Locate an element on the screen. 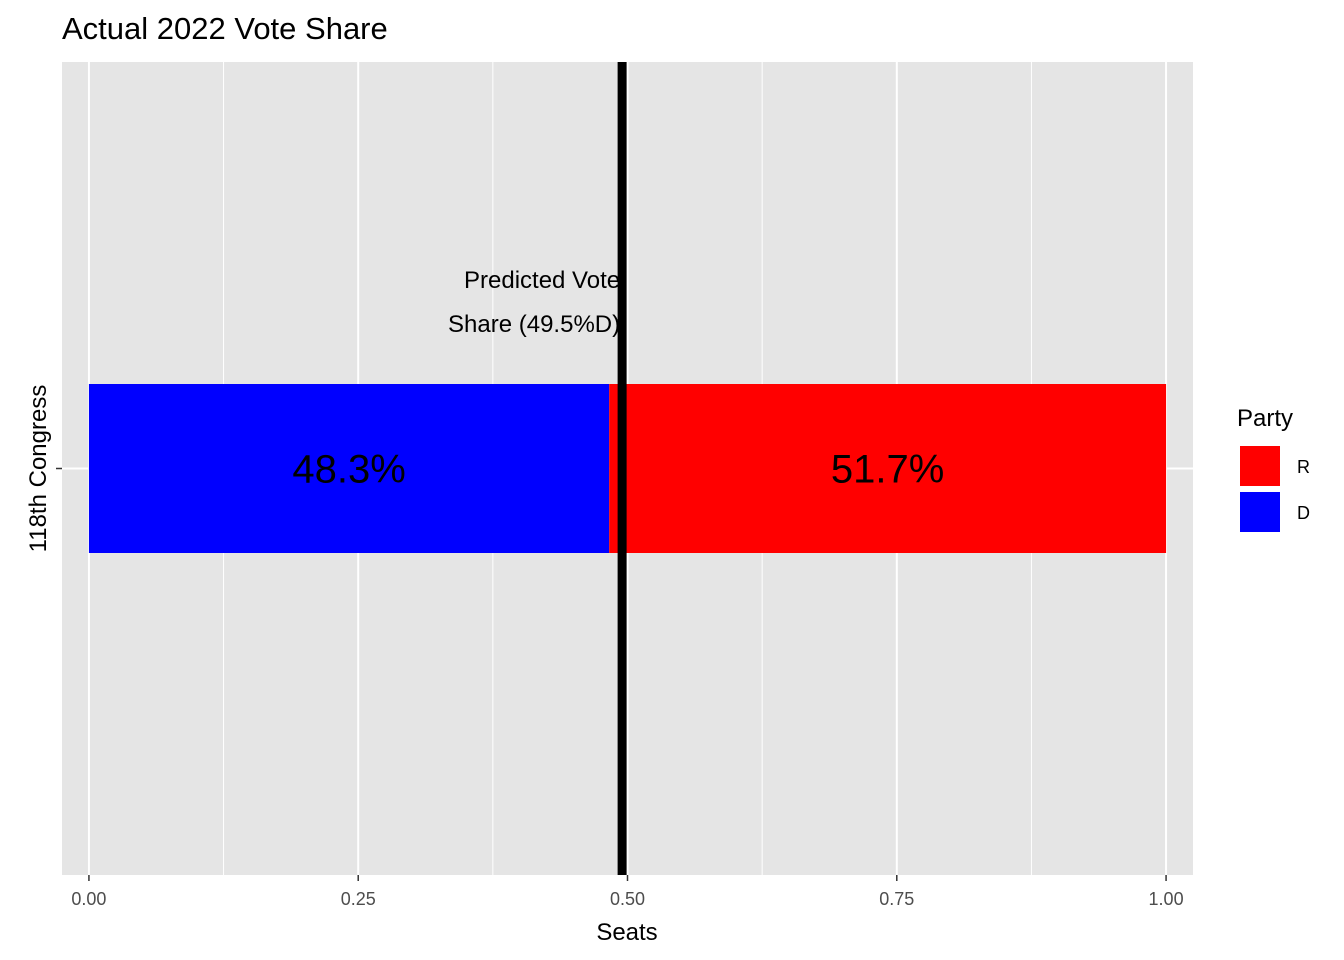  bars is located at coordinates (627, 468).